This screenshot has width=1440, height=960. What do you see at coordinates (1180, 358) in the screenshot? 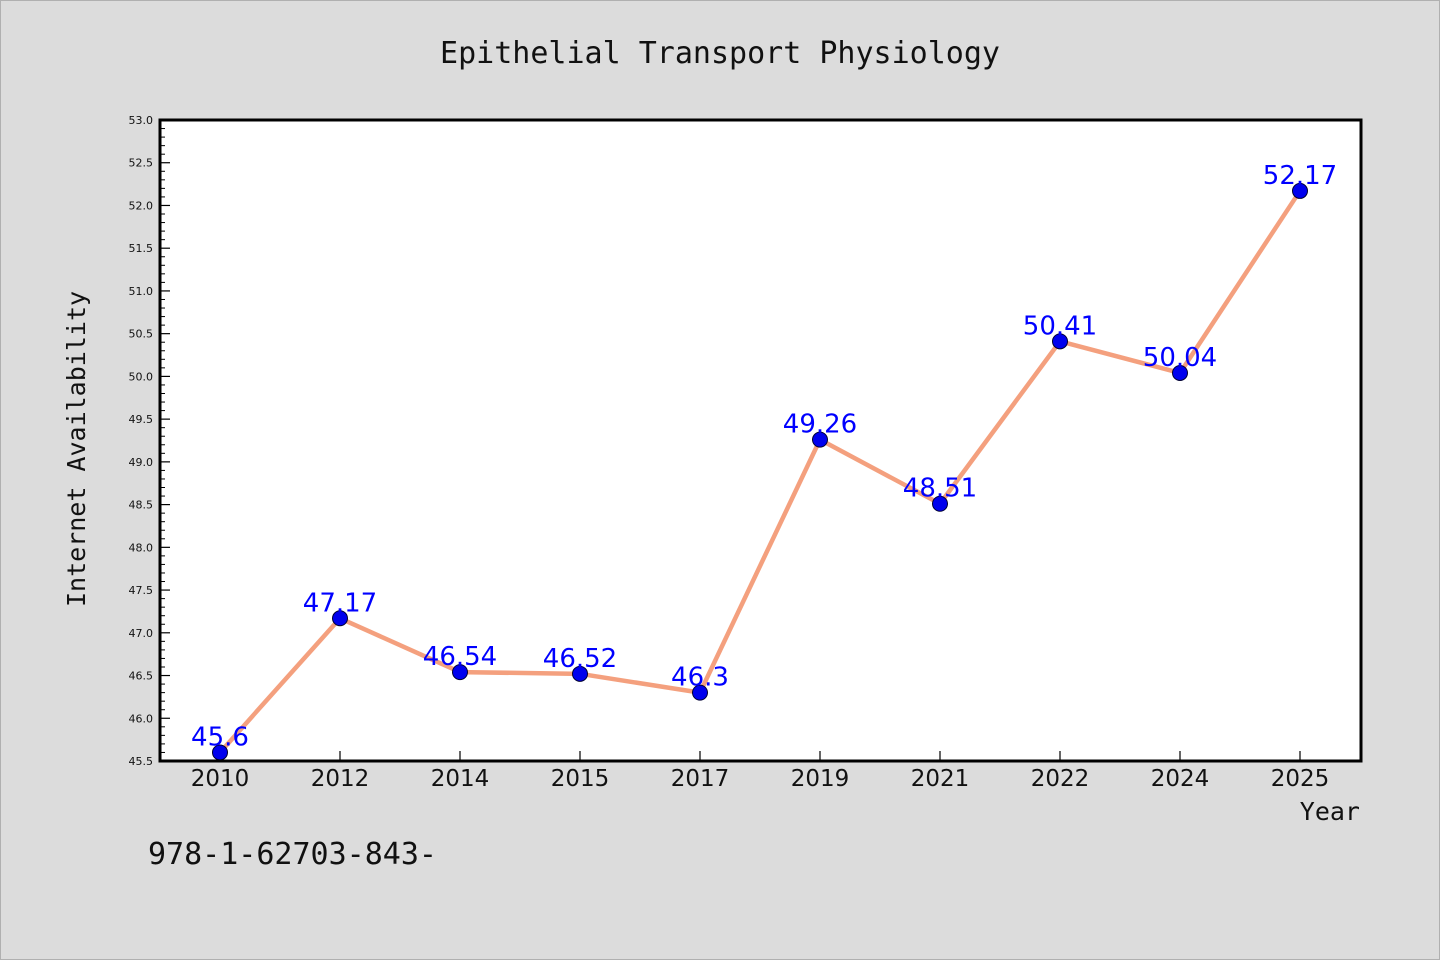
I see `data-label: 50.04` at bounding box center [1180, 358].